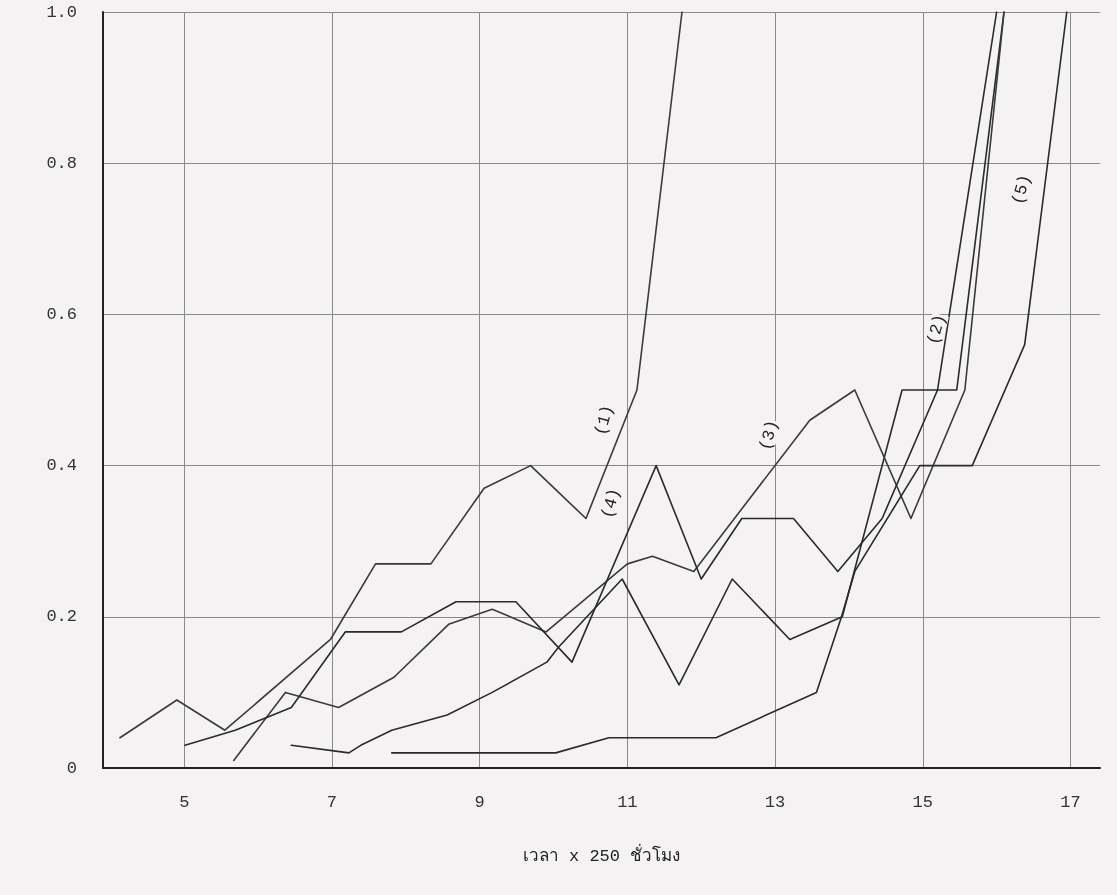 The height and width of the screenshot is (895, 1117). I want to click on x-tick-label: 15, so click(922, 802).